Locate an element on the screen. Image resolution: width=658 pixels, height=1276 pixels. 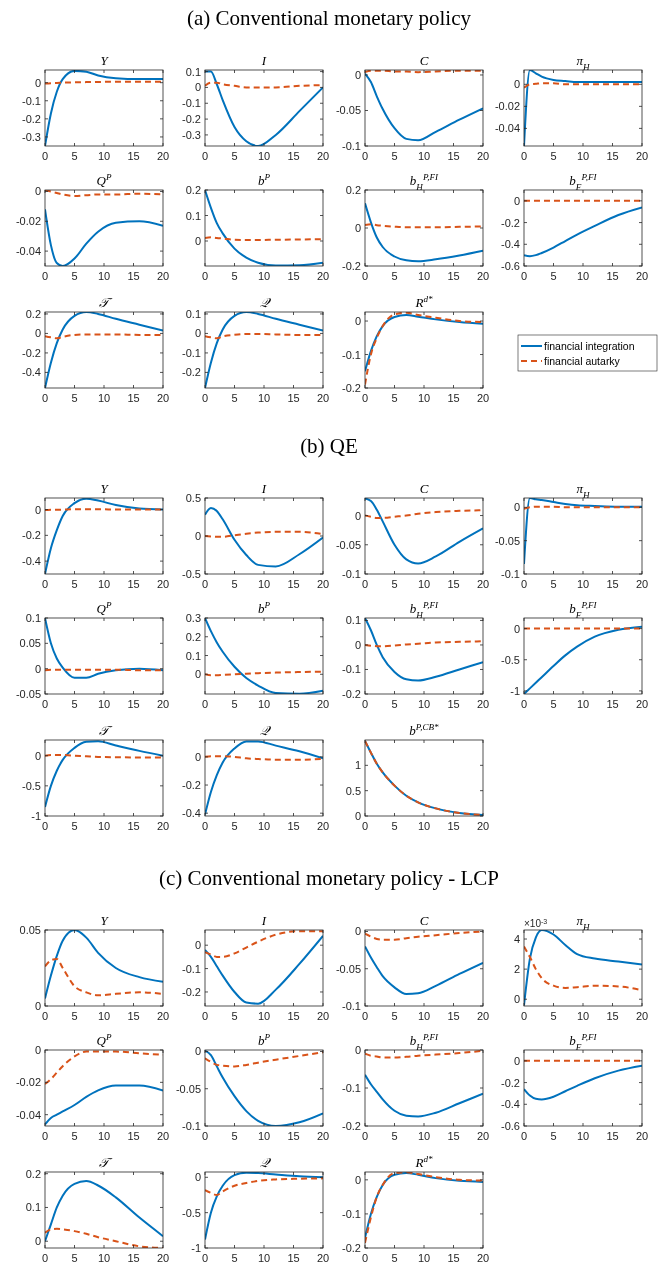
y-tick-label: -0.02 is located at coordinates (28, 1082).